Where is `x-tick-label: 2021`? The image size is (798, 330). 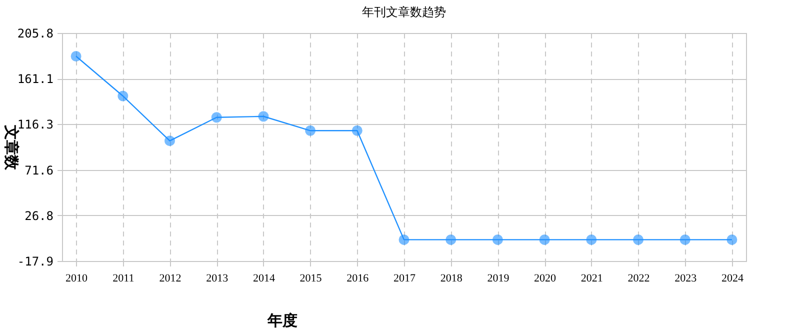
x-tick-label: 2021 is located at coordinates (591, 278).